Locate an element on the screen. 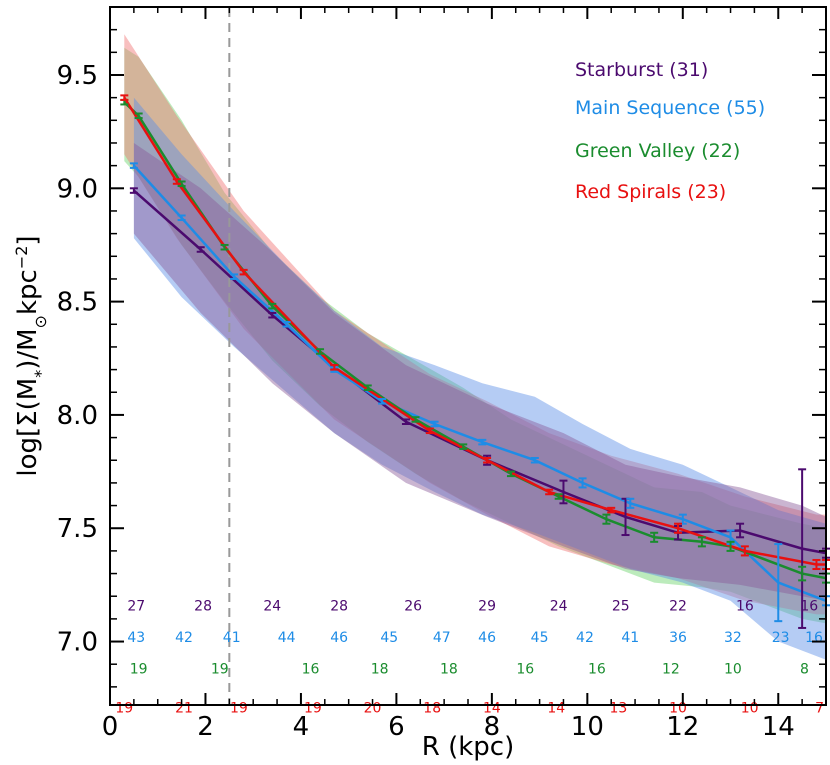 Image resolution: width=830 pixels, height=765 pixels. count-main-sequence: 32 is located at coordinates (733, 638).